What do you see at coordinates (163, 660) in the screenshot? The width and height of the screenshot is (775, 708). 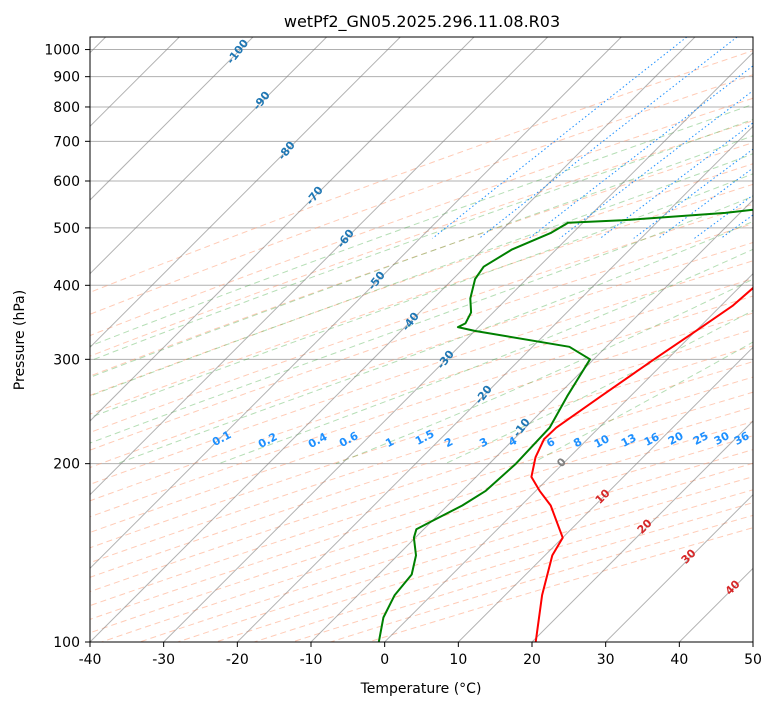 I see `x-tick-label: -30` at bounding box center [163, 660].